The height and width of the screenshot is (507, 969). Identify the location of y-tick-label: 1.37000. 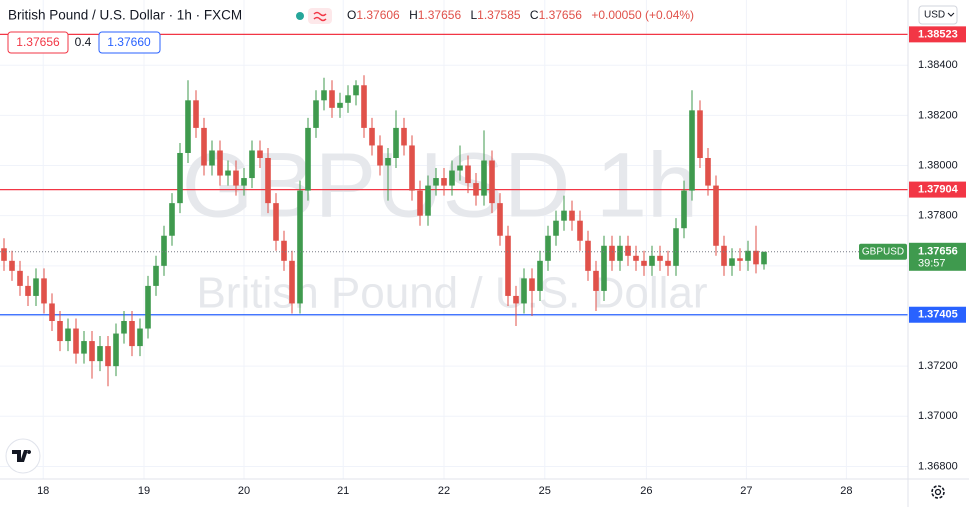
(938, 416).